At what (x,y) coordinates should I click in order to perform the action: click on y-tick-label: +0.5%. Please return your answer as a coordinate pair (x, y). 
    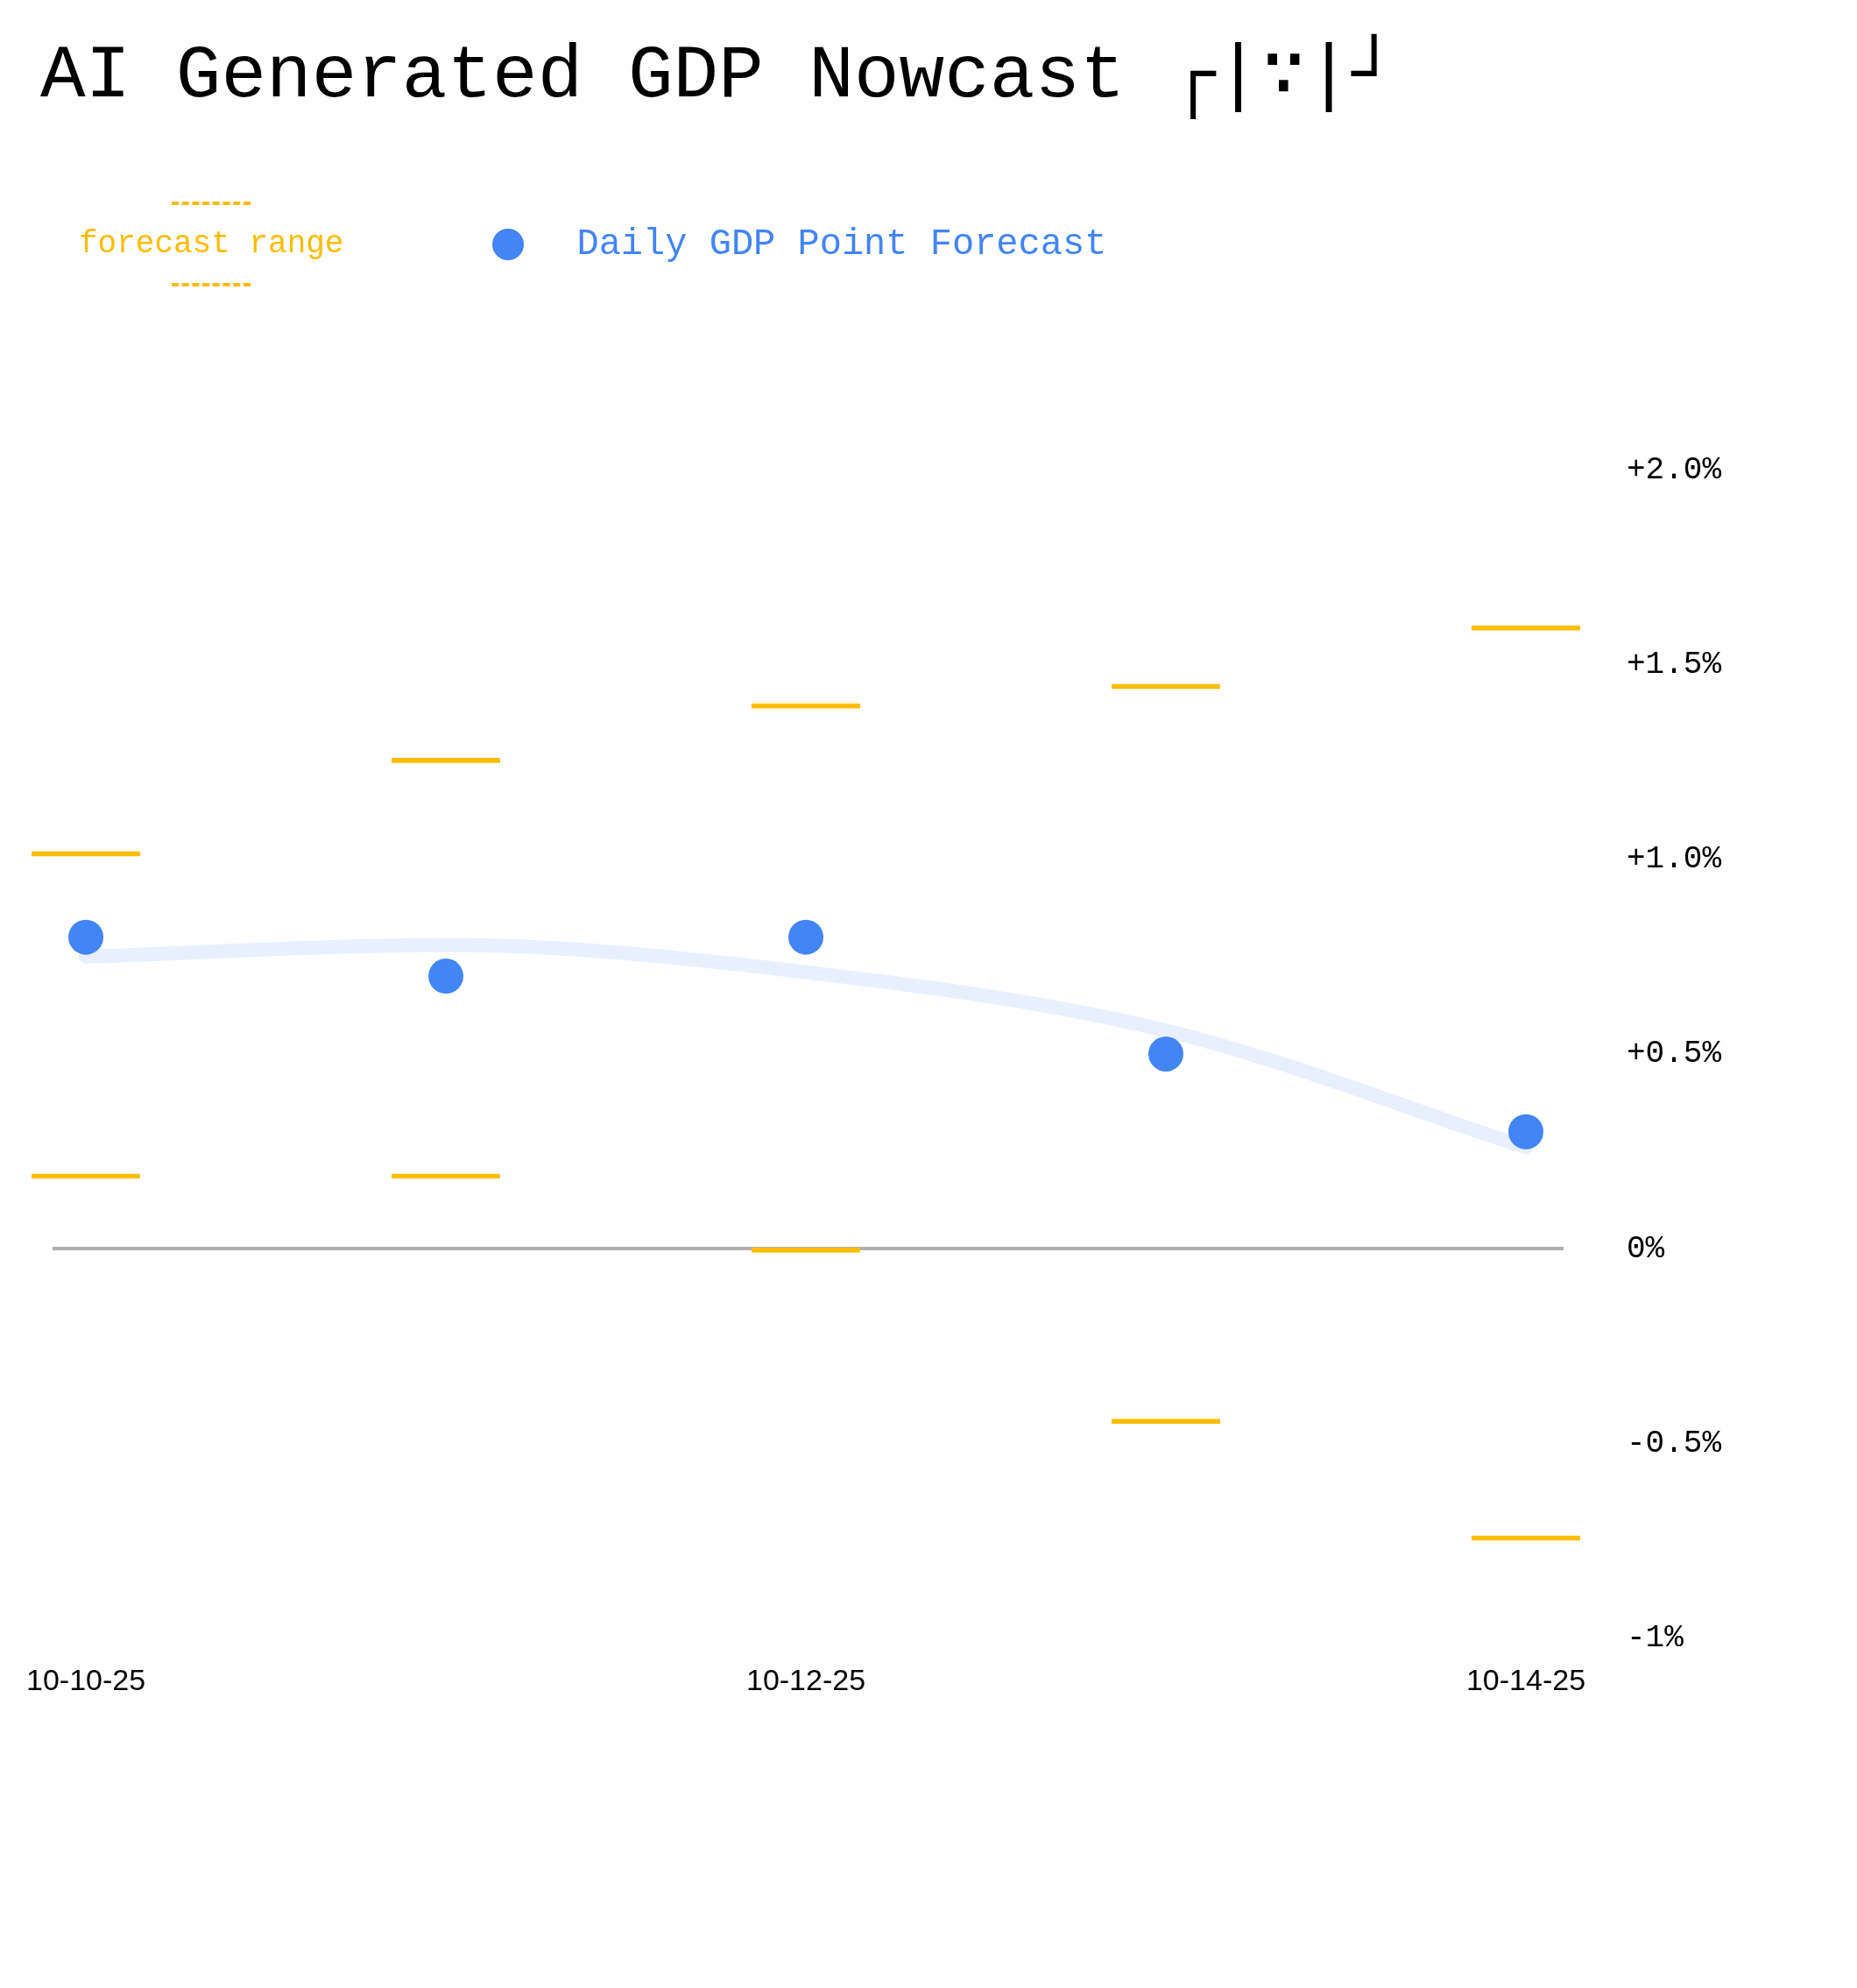
    Looking at the image, I should click on (1674, 1054).